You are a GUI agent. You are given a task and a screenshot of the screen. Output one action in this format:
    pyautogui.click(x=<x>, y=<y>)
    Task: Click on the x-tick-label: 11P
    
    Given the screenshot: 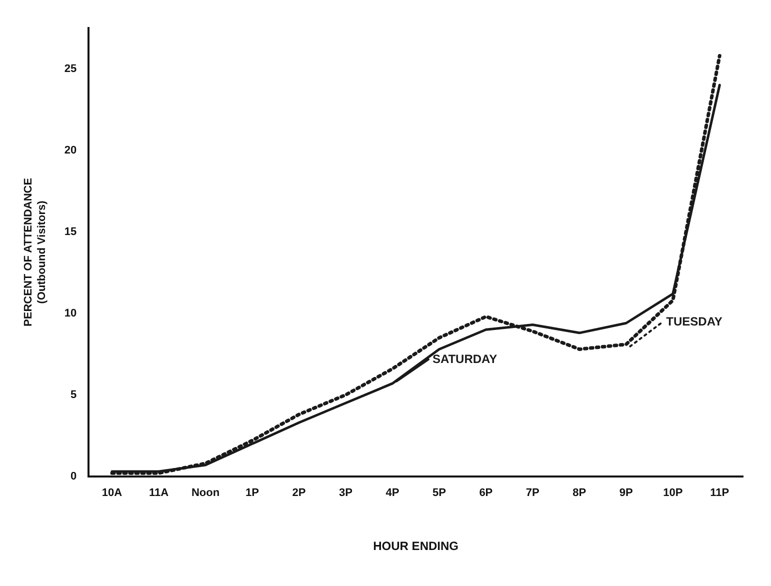 What is the action you would take?
    pyautogui.click(x=720, y=493)
    